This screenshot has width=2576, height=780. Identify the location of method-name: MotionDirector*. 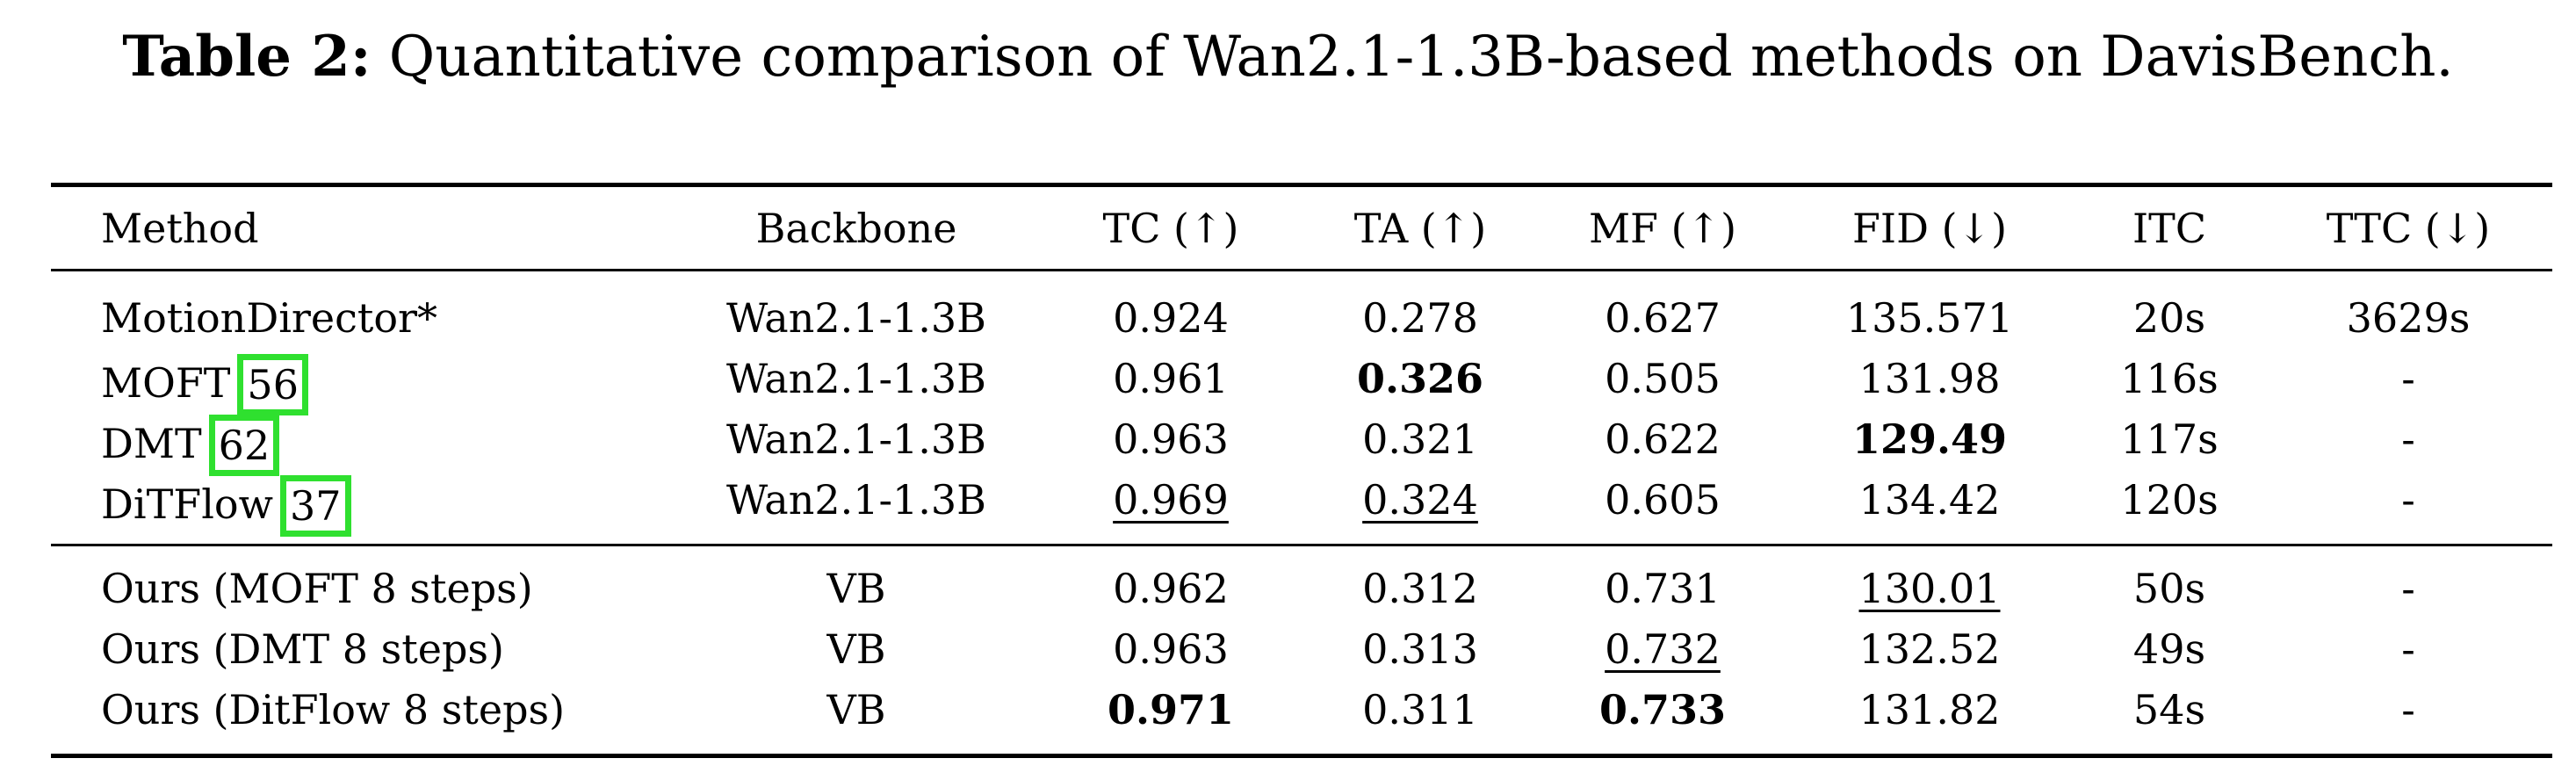
(269, 318).